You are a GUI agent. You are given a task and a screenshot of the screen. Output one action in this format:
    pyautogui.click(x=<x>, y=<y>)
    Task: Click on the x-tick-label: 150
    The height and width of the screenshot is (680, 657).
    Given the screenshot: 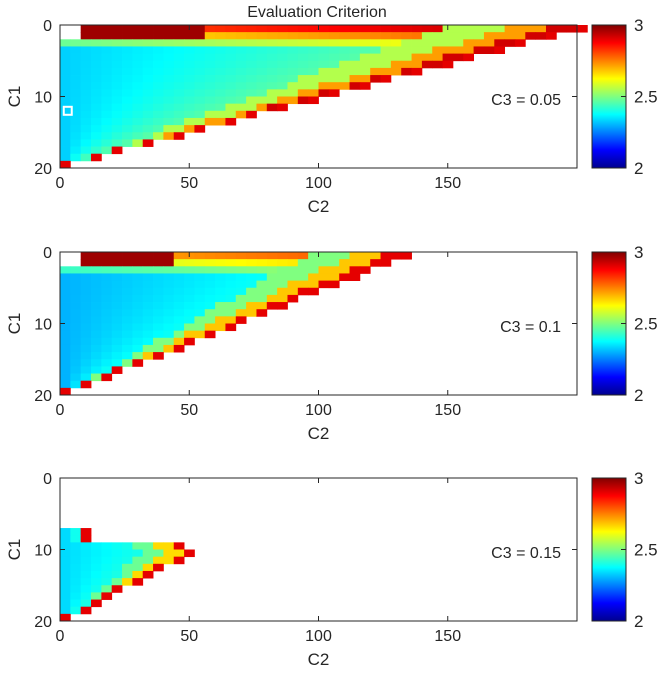 What is the action you would take?
    pyautogui.click(x=447, y=183)
    